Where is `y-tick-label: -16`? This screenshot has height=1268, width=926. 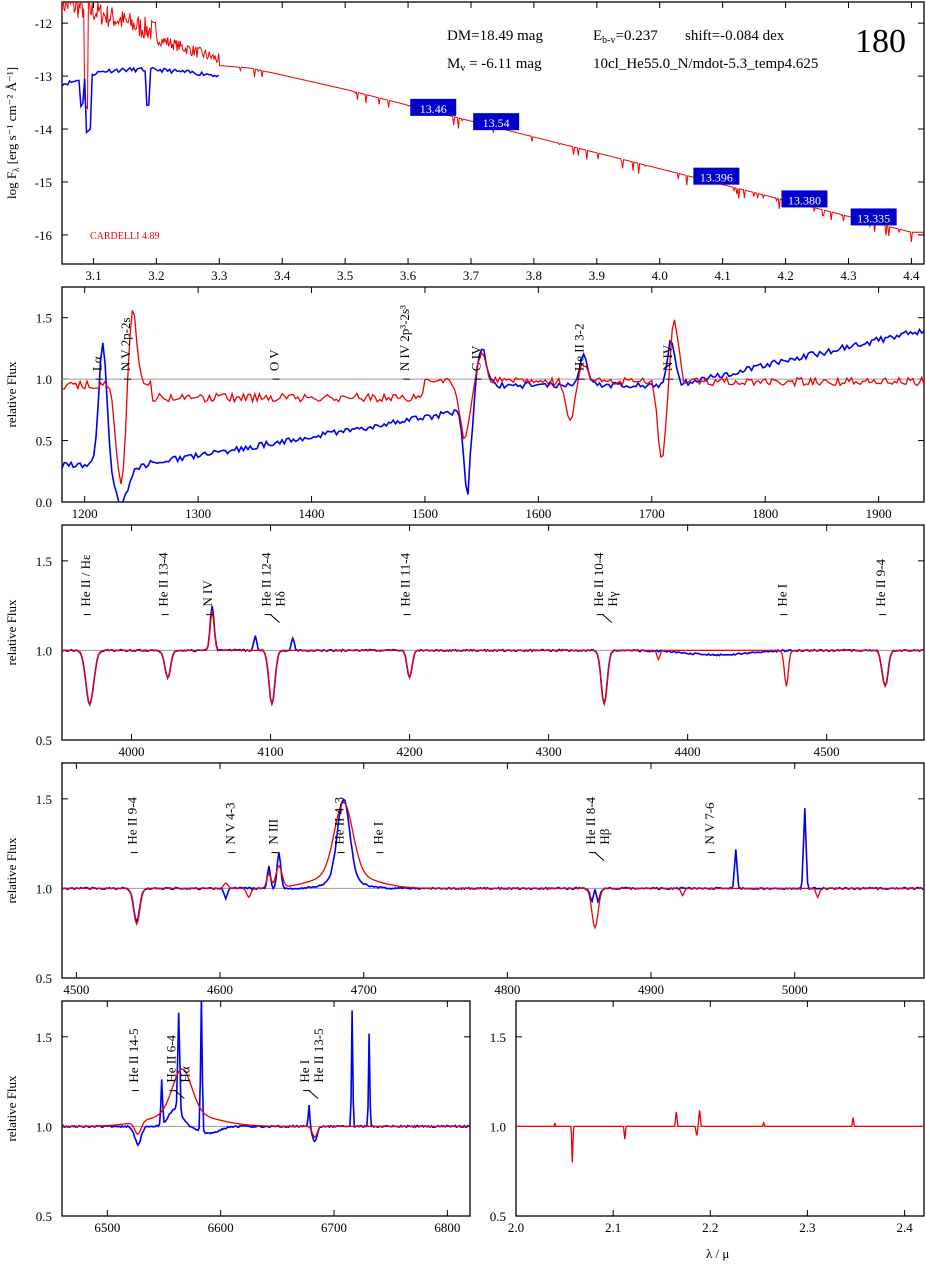 y-tick-label: -16 is located at coordinates (44, 235).